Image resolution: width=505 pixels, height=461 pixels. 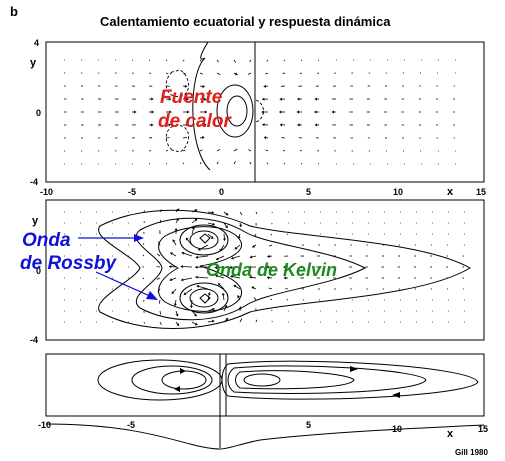 I want to click on top-ytick-0: 0, so click(x=38, y=113).